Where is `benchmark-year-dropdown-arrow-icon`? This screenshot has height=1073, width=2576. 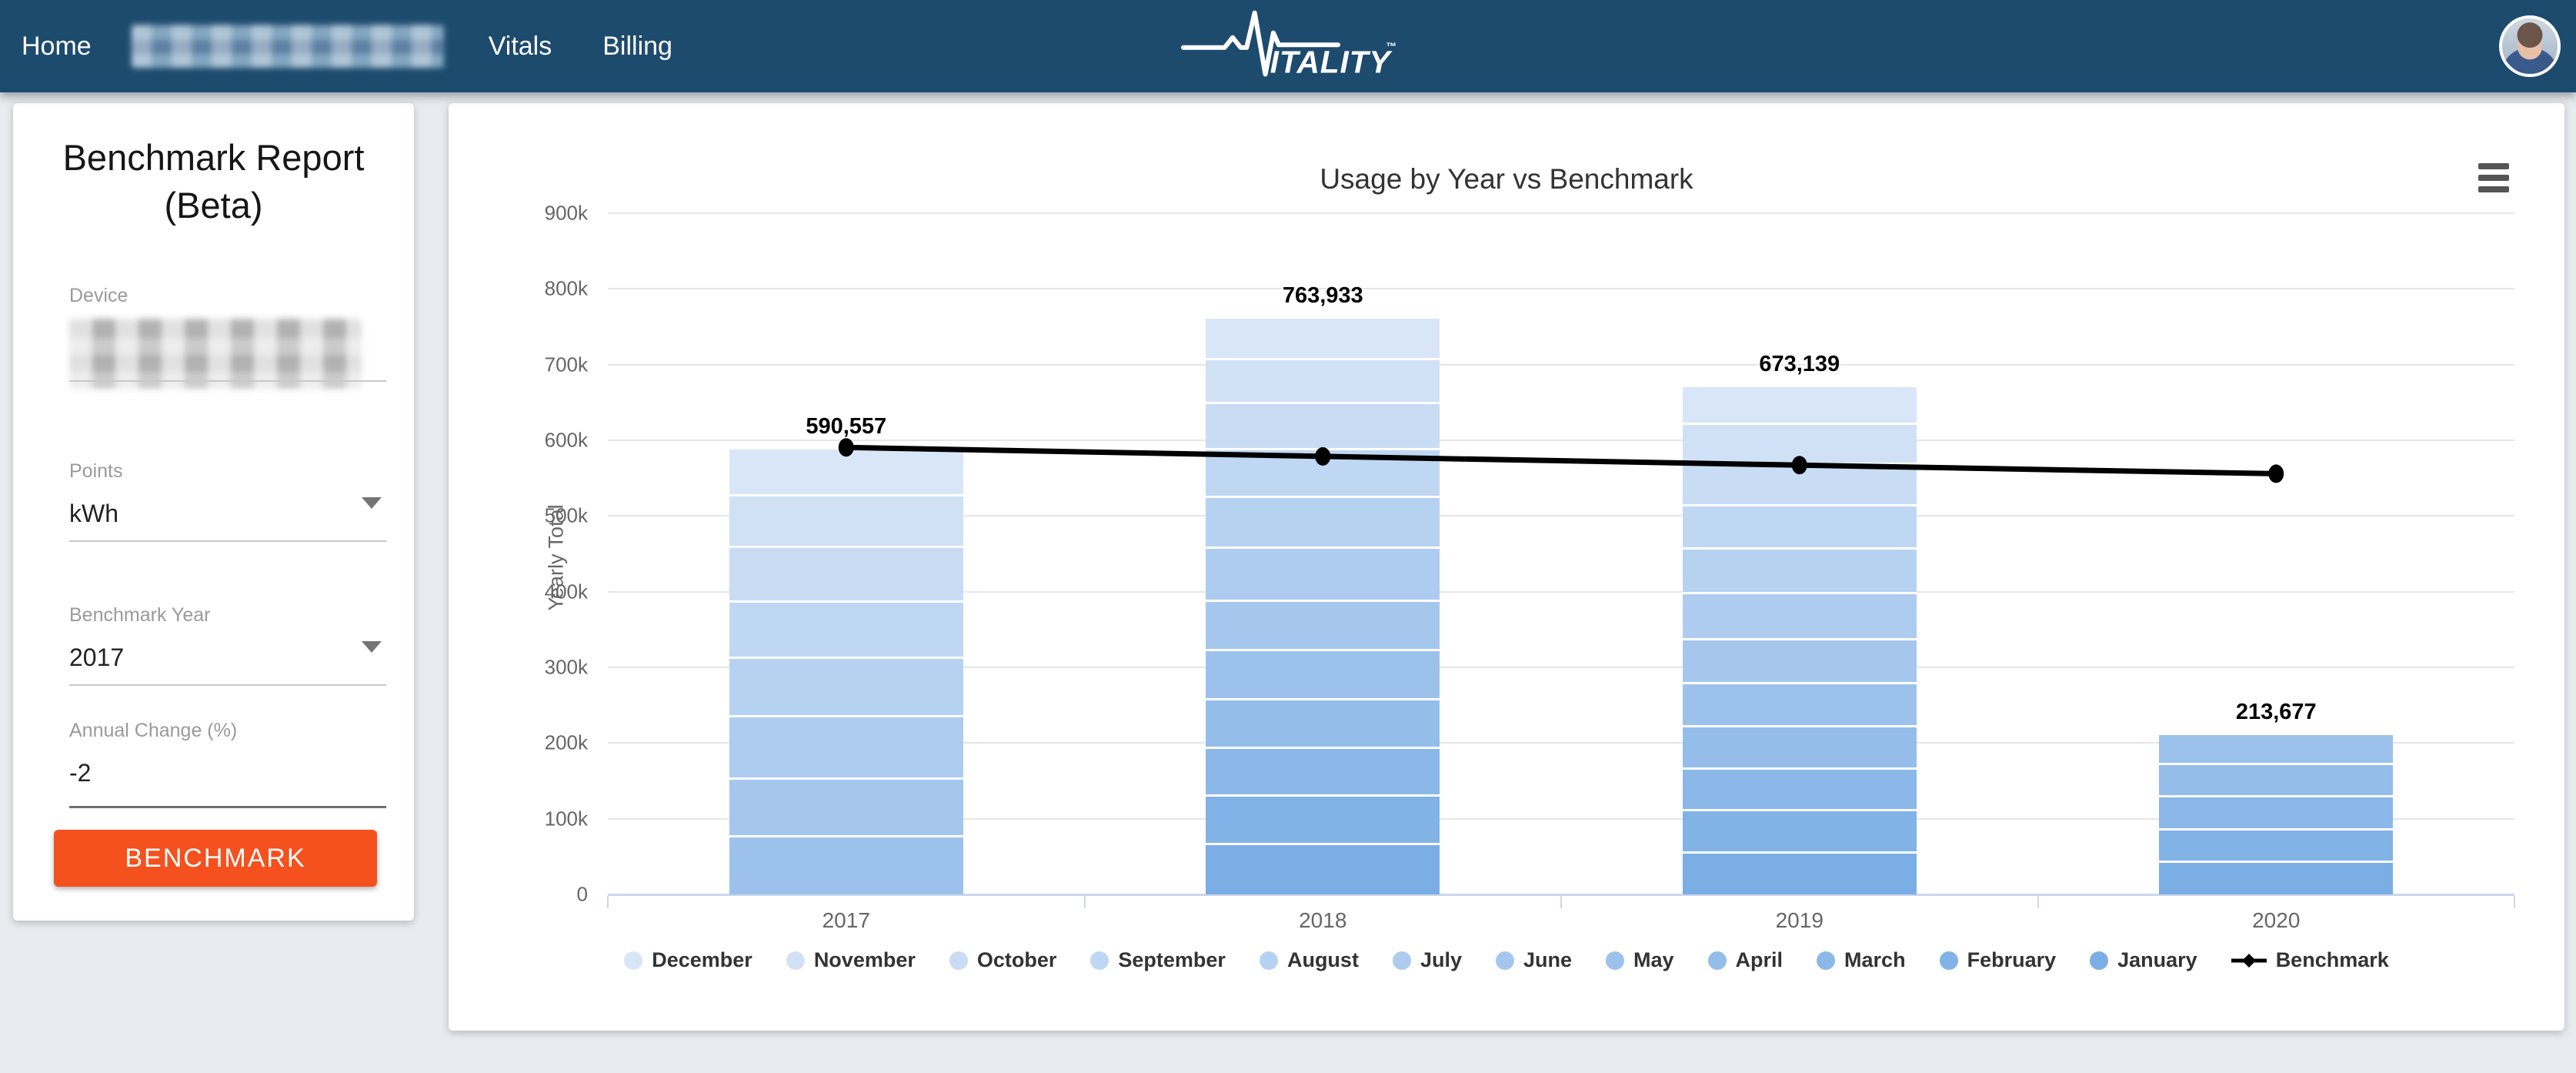 benchmark-year-dropdown-arrow-icon is located at coordinates (372, 647).